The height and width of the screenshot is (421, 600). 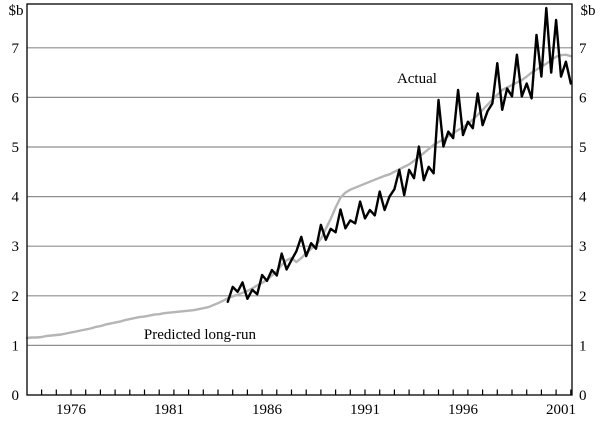 I want to click on y-tick-label-right-0: 0, so click(x=583, y=396).